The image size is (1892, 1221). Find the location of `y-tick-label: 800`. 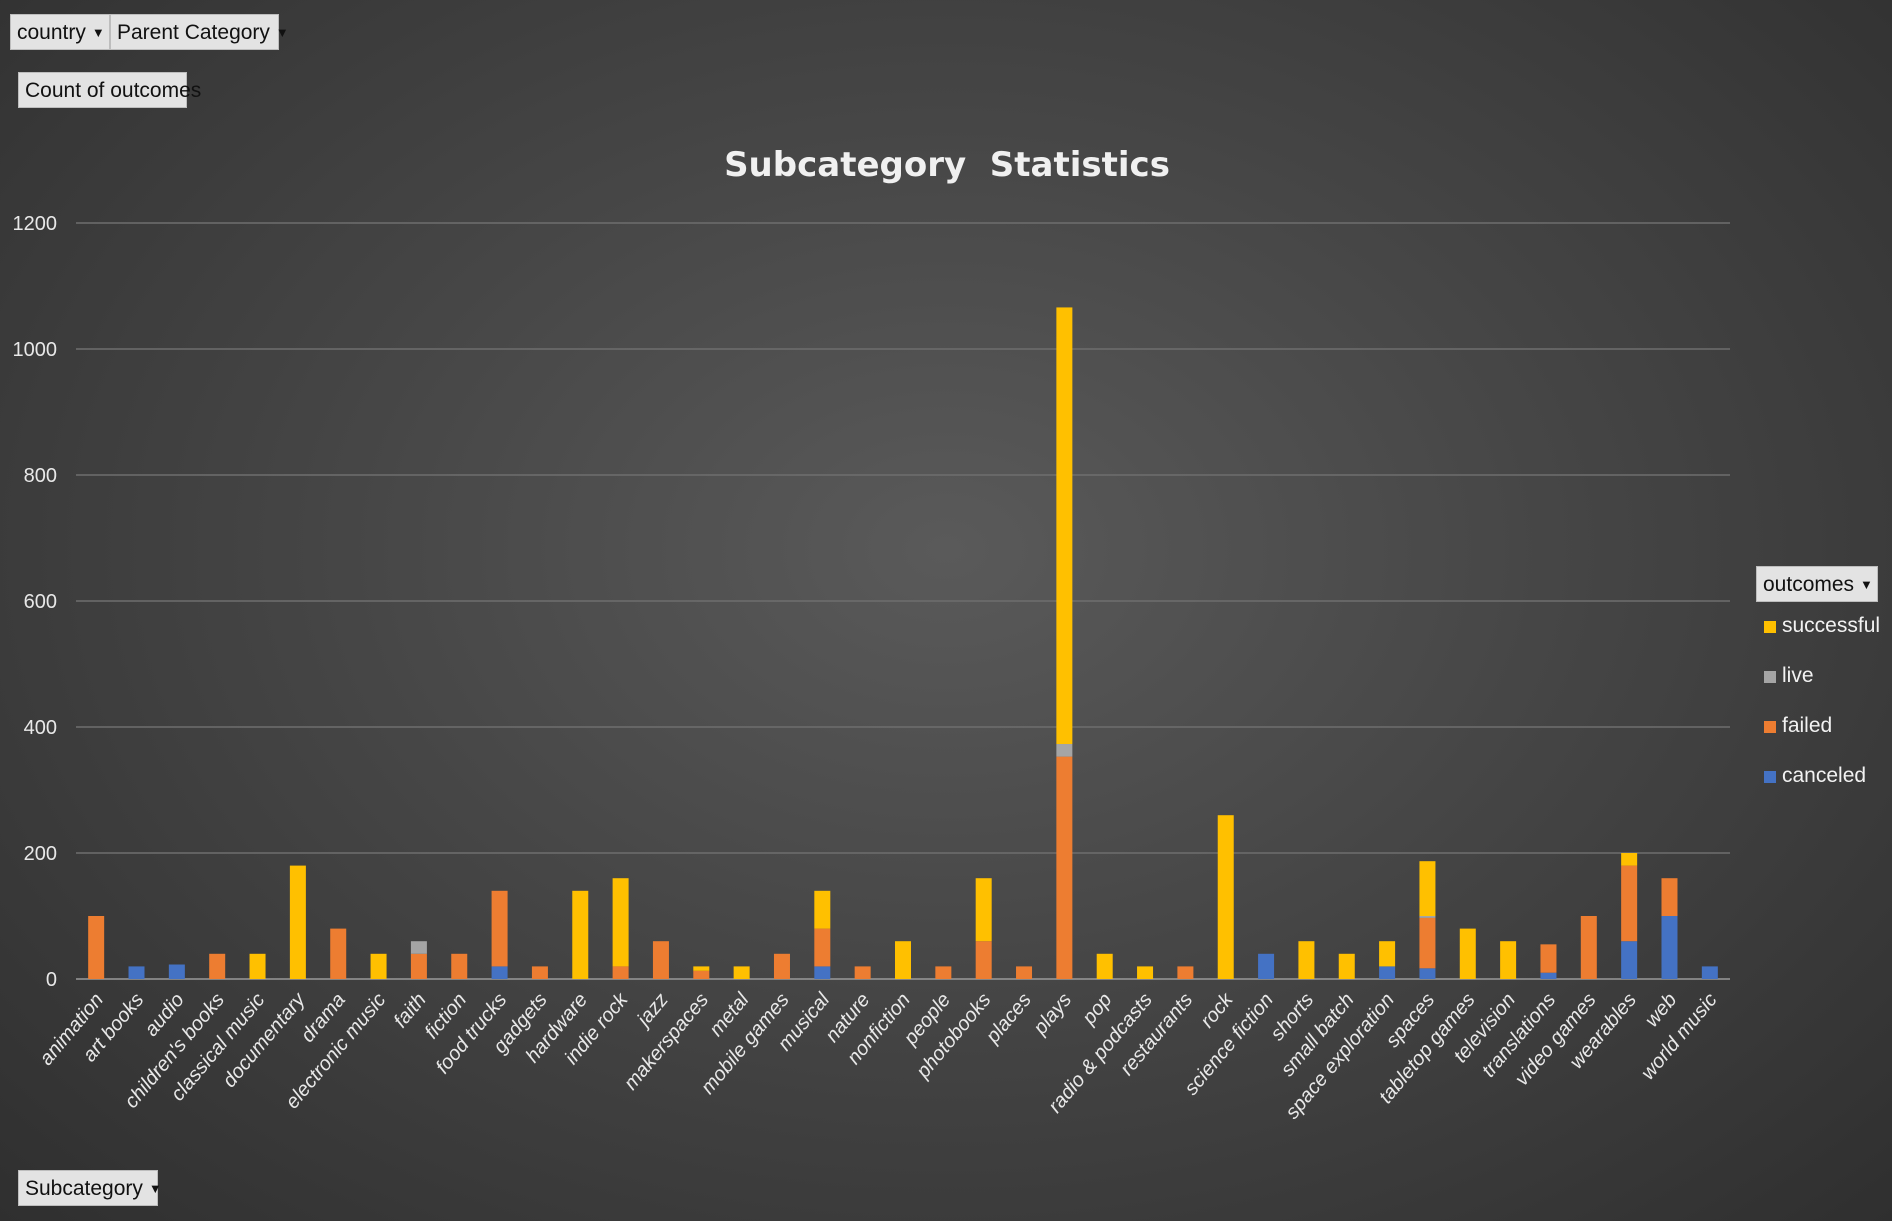

y-tick-label: 800 is located at coordinates (40, 476).